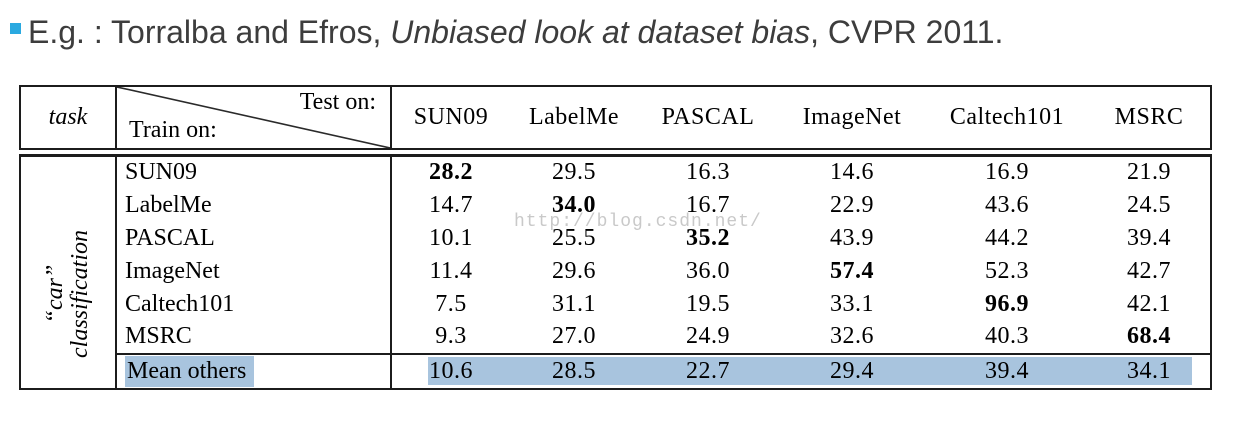 The height and width of the screenshot is (425, 1236). I want to click on column-header-msrc: MSRC, so click(1149, 117).